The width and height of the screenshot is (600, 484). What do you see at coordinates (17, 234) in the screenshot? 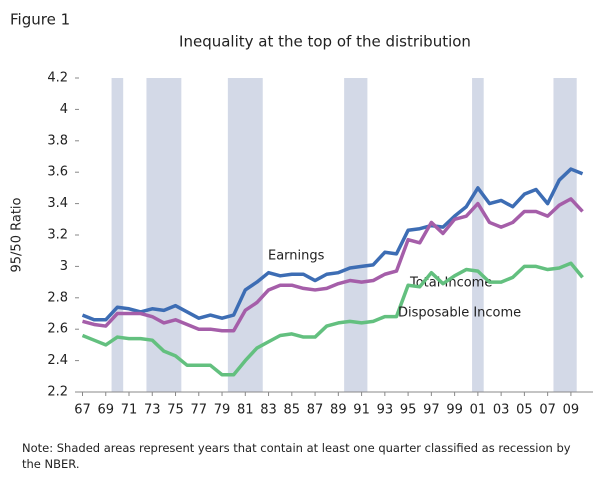
I see `y-axis-label: 95/50 Ratio` at bounding box center [17, 234].